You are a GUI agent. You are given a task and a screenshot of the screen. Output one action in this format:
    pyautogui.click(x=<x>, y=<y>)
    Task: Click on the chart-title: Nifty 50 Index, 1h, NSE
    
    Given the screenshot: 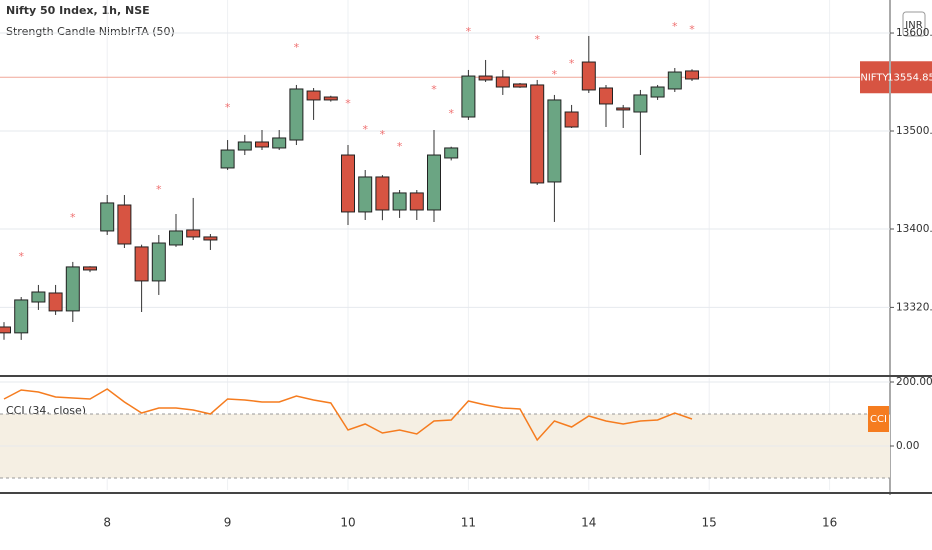 What is the action you would take?
    pyautogui.click(x=78, y=10)
    